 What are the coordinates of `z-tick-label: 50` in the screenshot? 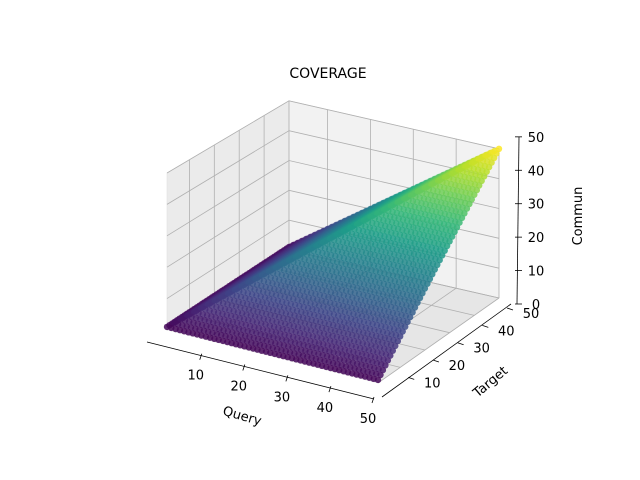 It's located at (536, 138).